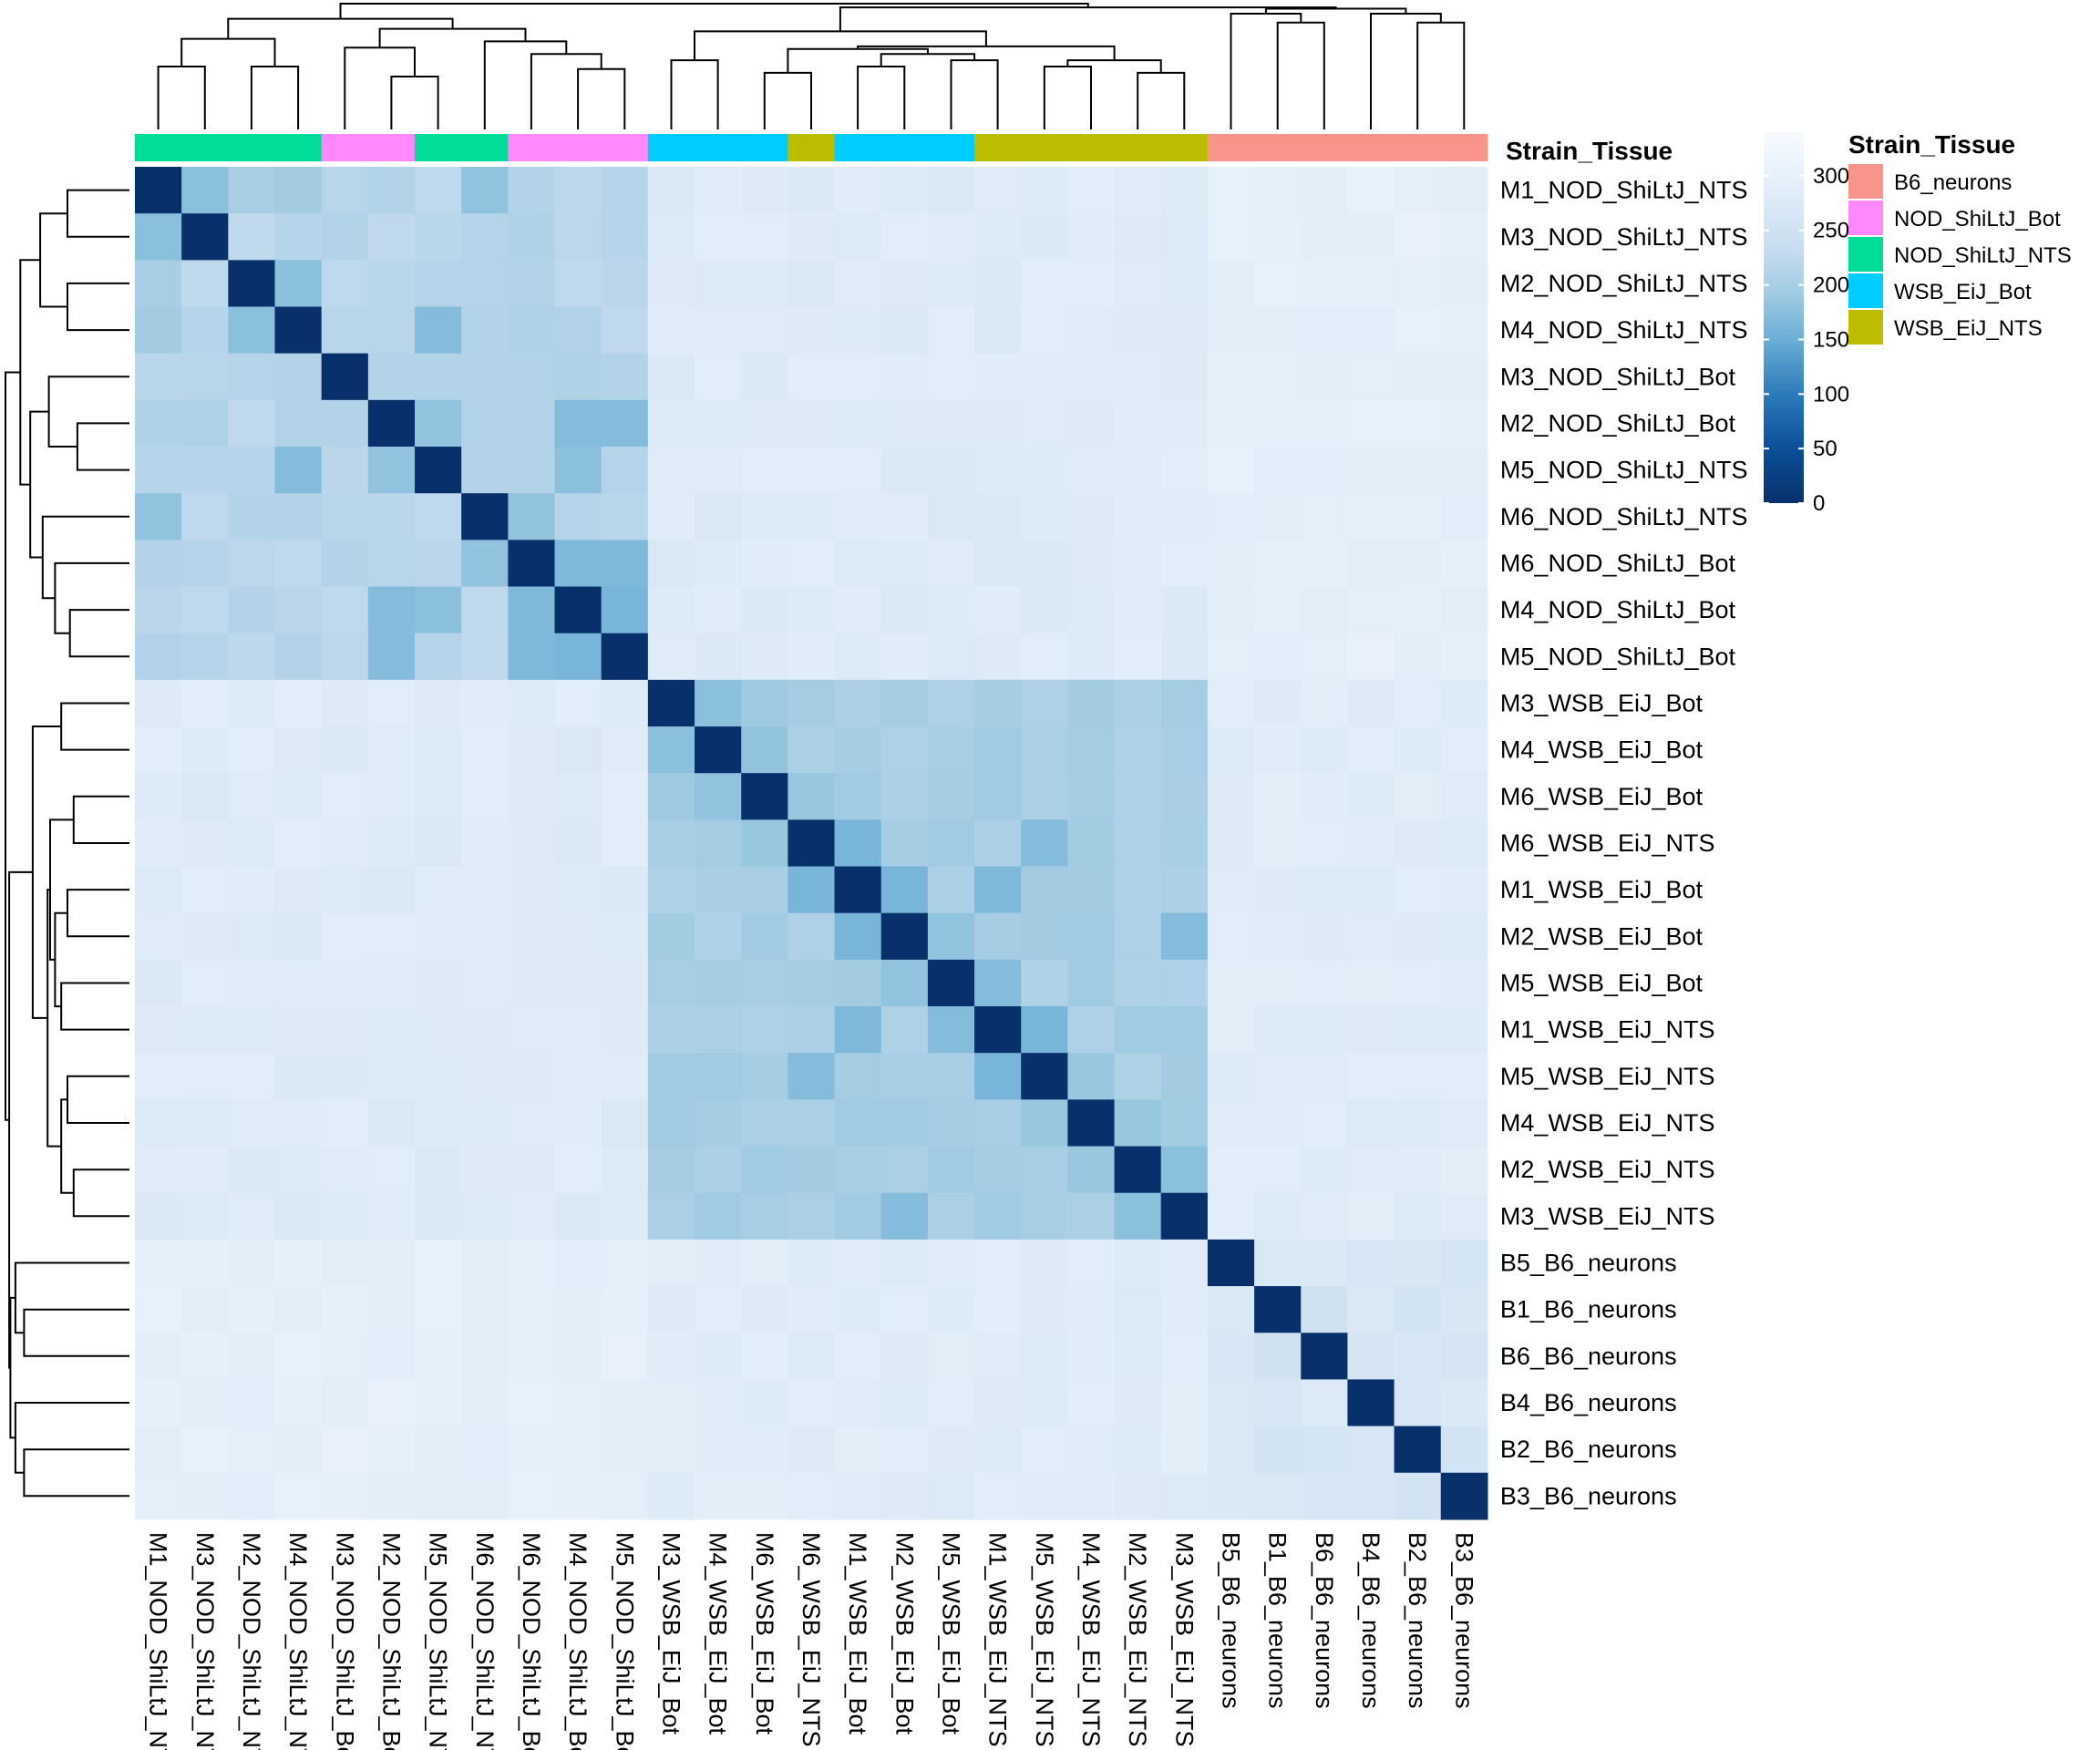 The height and width of the screenshot is (1750, 2100). I want to click on column-label: M5_NOD_ShiLtJ_Bot, so click(625, 1641).